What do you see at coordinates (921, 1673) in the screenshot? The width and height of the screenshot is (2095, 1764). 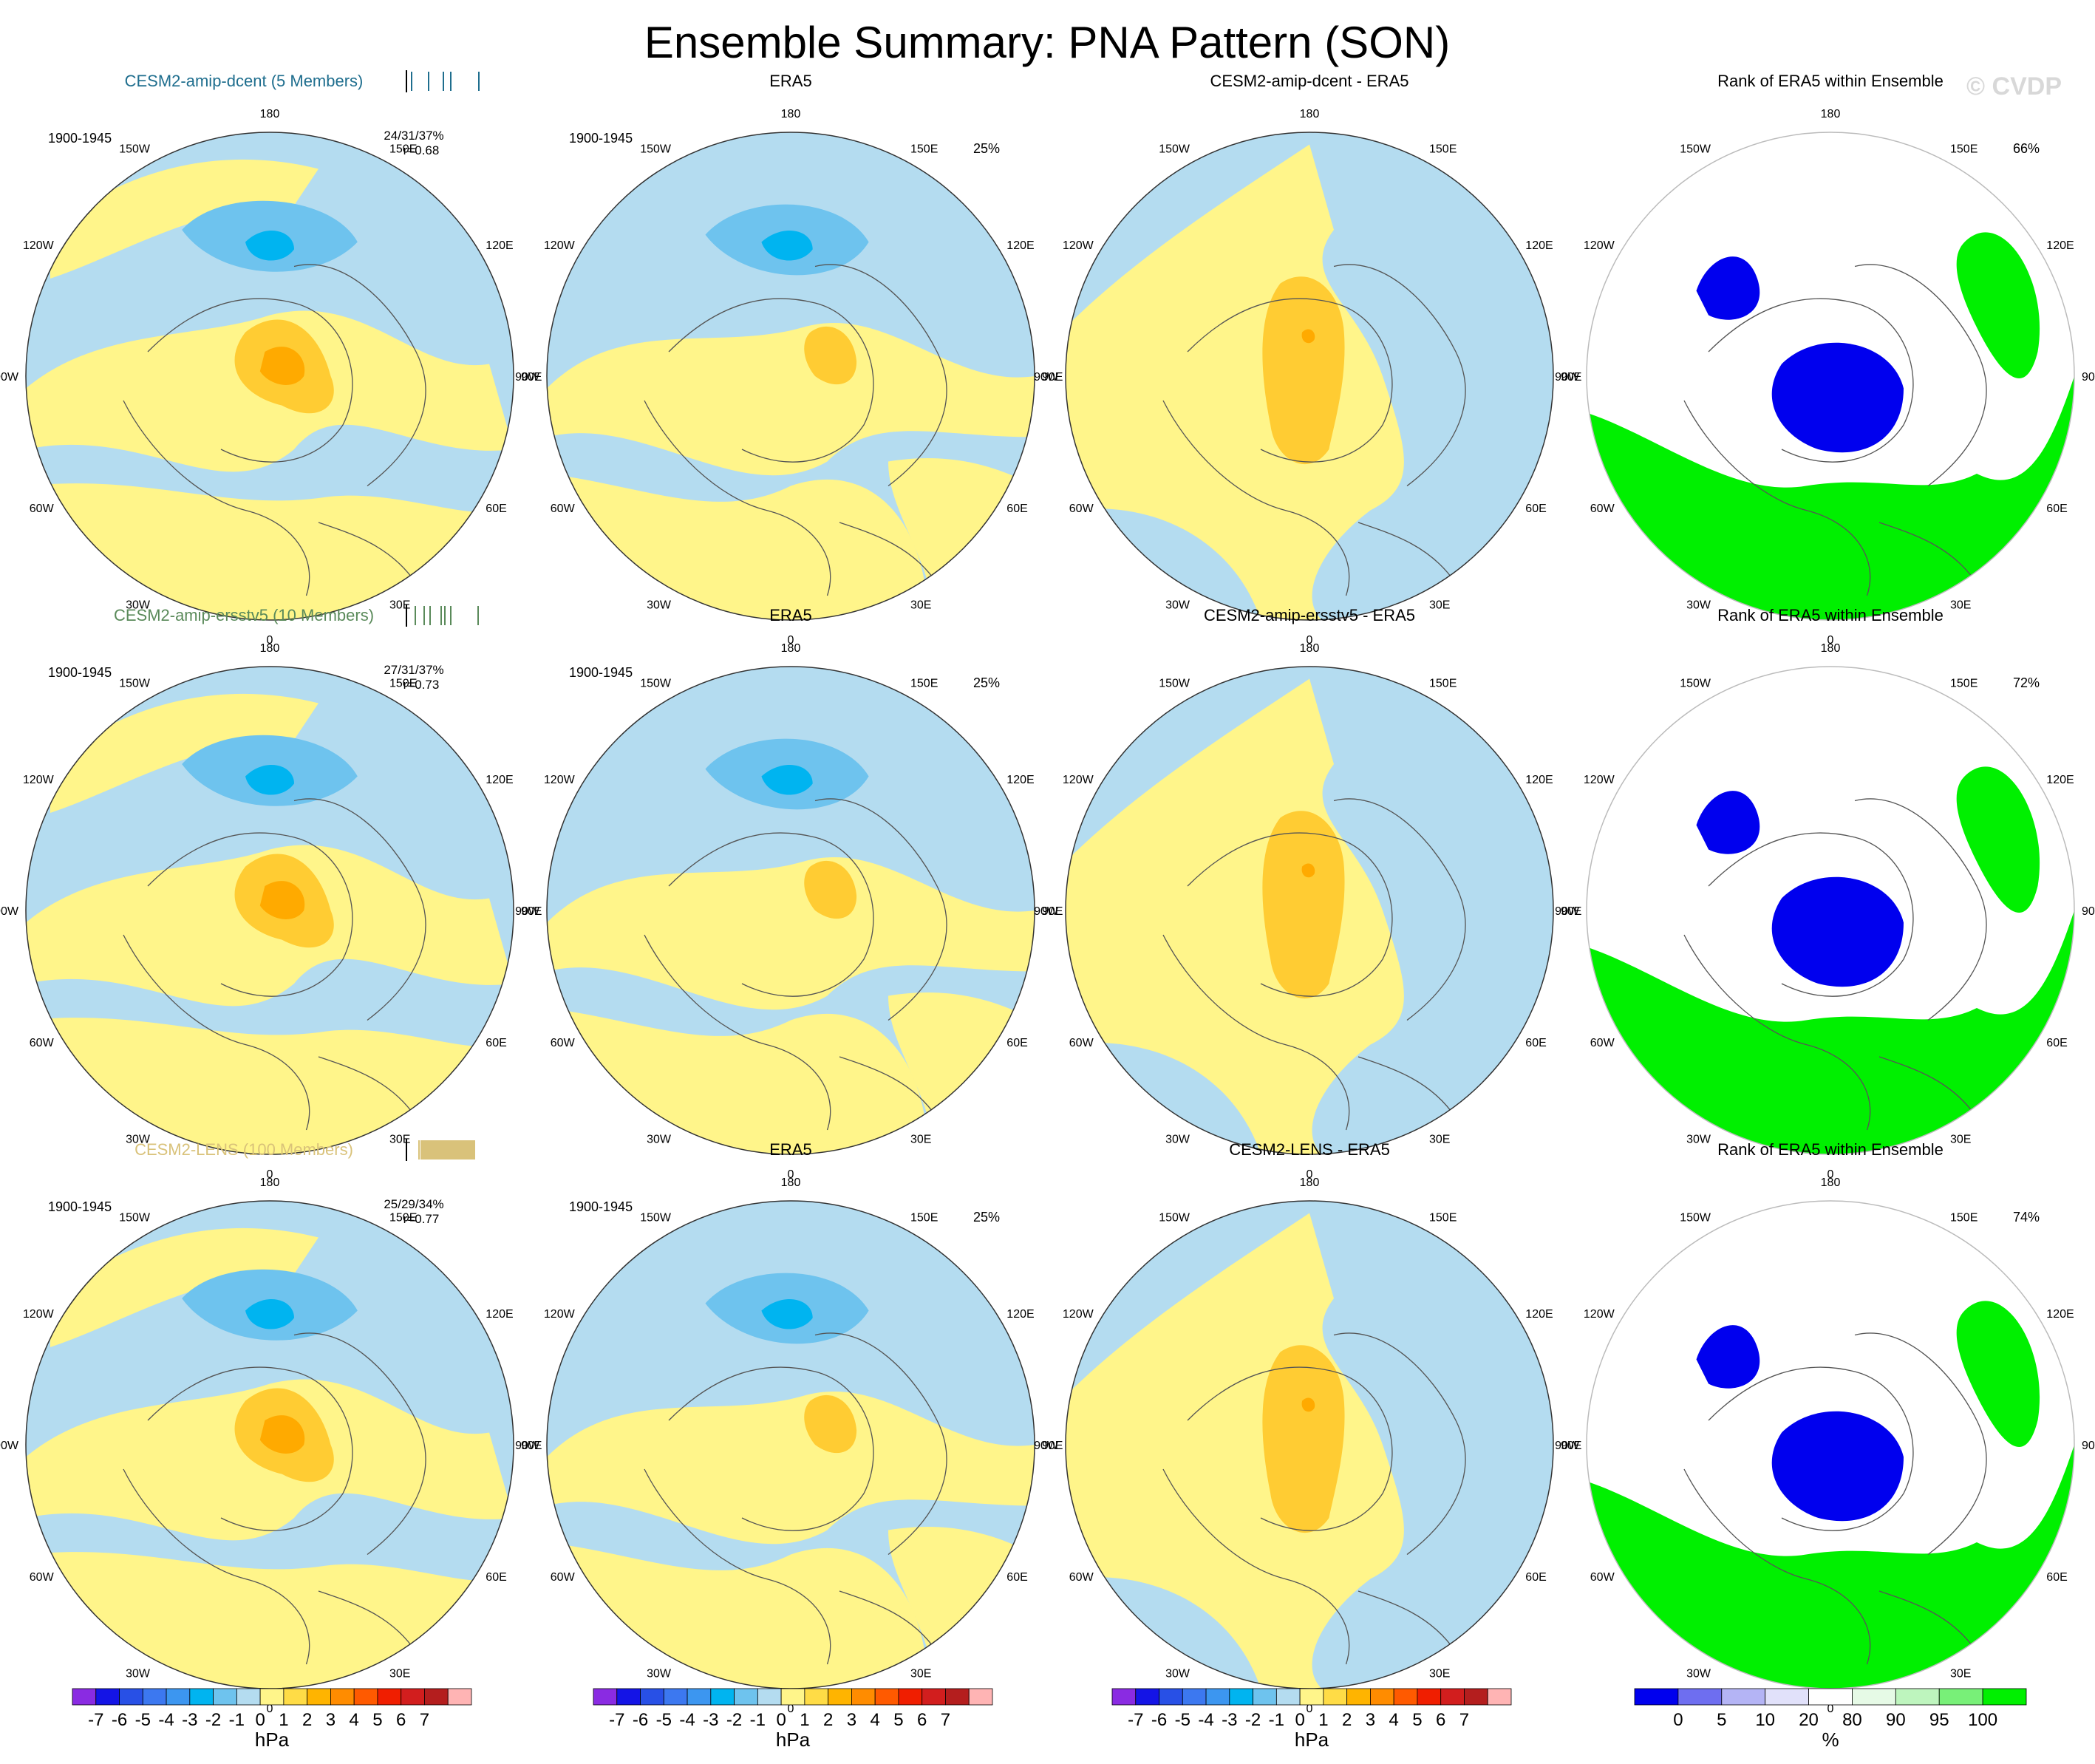 I see `meridian-label: 30E` at bounding box center [921, 1673].